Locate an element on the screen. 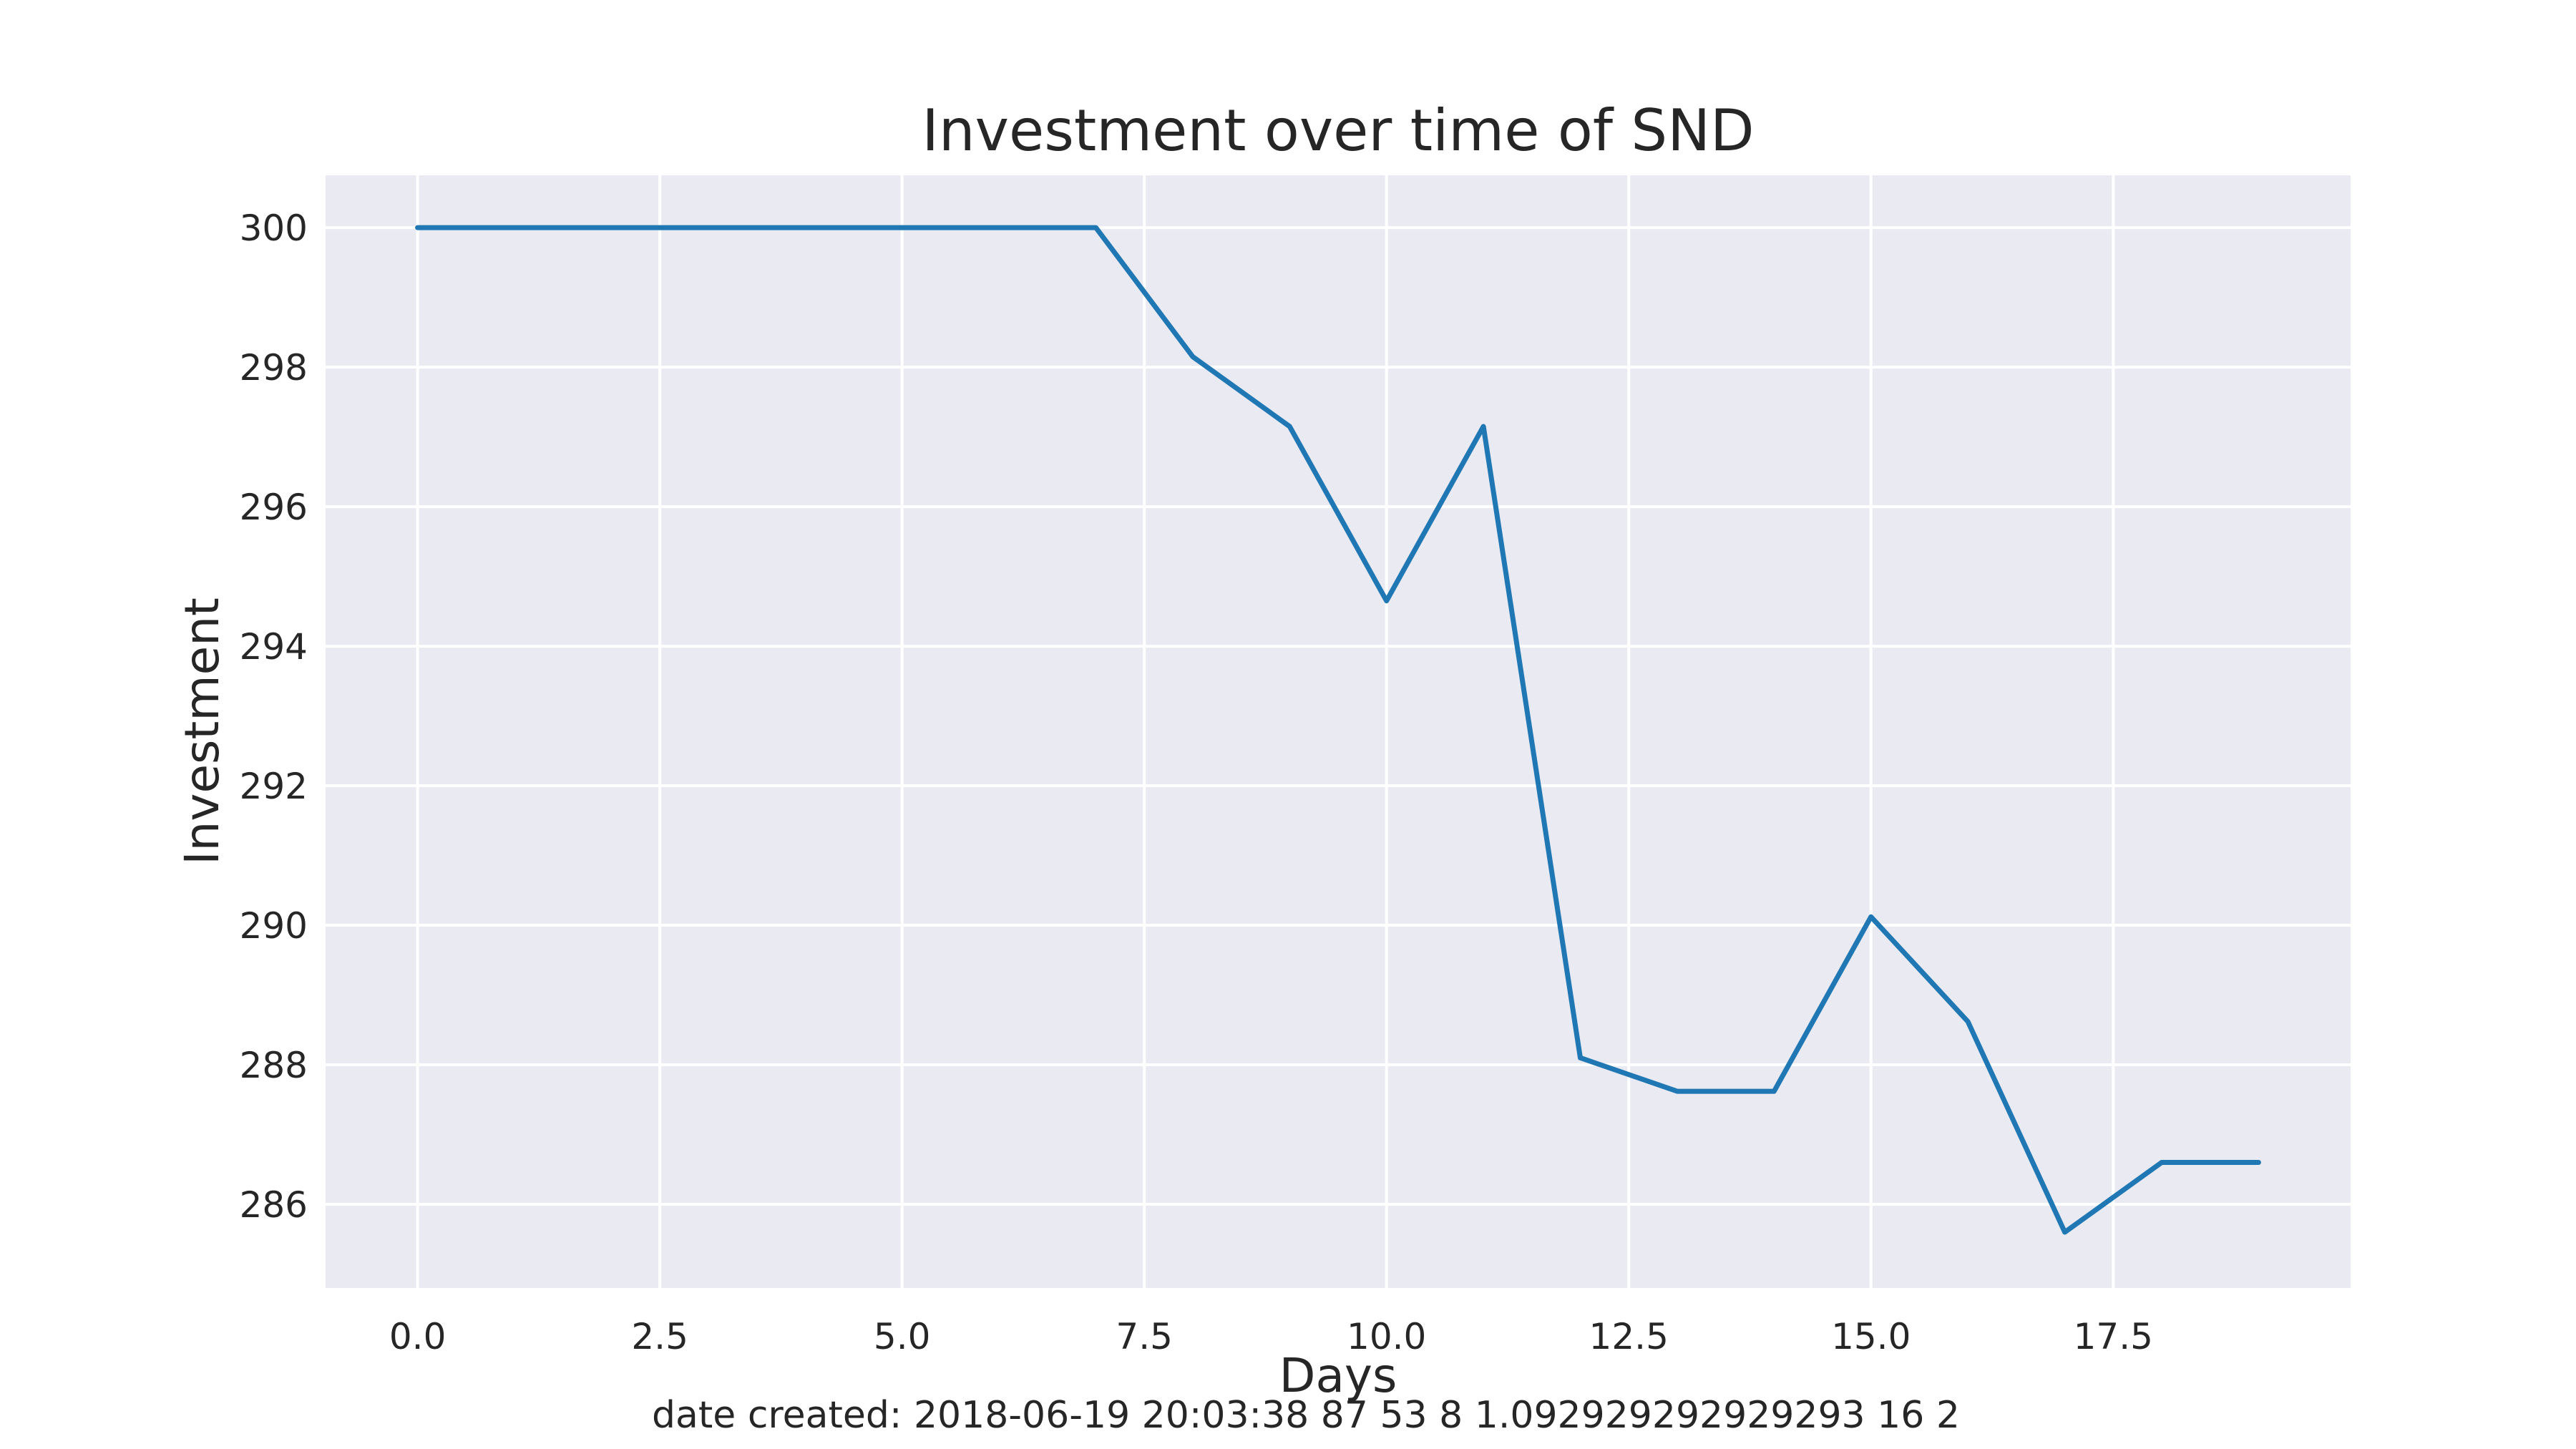 This screenshot has height=1449, width=2576. chart-title: Investment over time of SND is located at coordinates (1338, 130).